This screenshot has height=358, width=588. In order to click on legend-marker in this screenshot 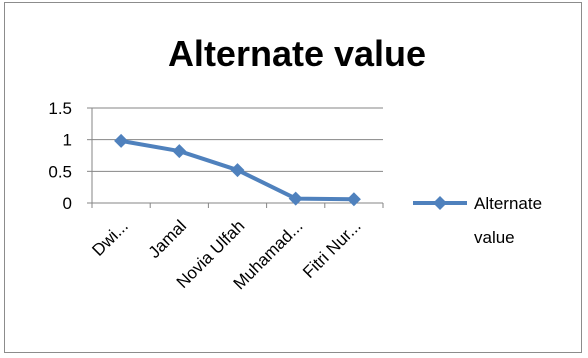, I will do `click(440, 203)`.